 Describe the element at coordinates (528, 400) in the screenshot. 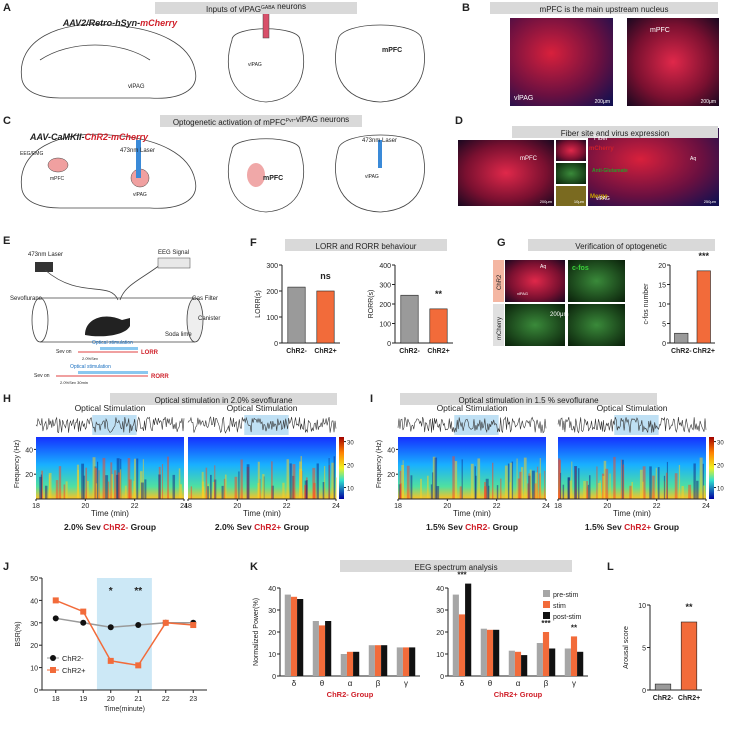

I see `panel-title: Optical stimulation in 1.5 % sevoflurane` at that location.